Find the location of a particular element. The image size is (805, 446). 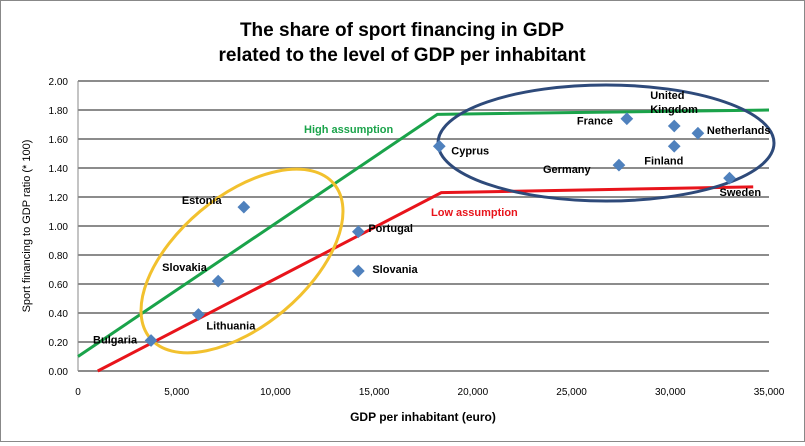

data-label: Lithuania is located at coordinates (231, 326).